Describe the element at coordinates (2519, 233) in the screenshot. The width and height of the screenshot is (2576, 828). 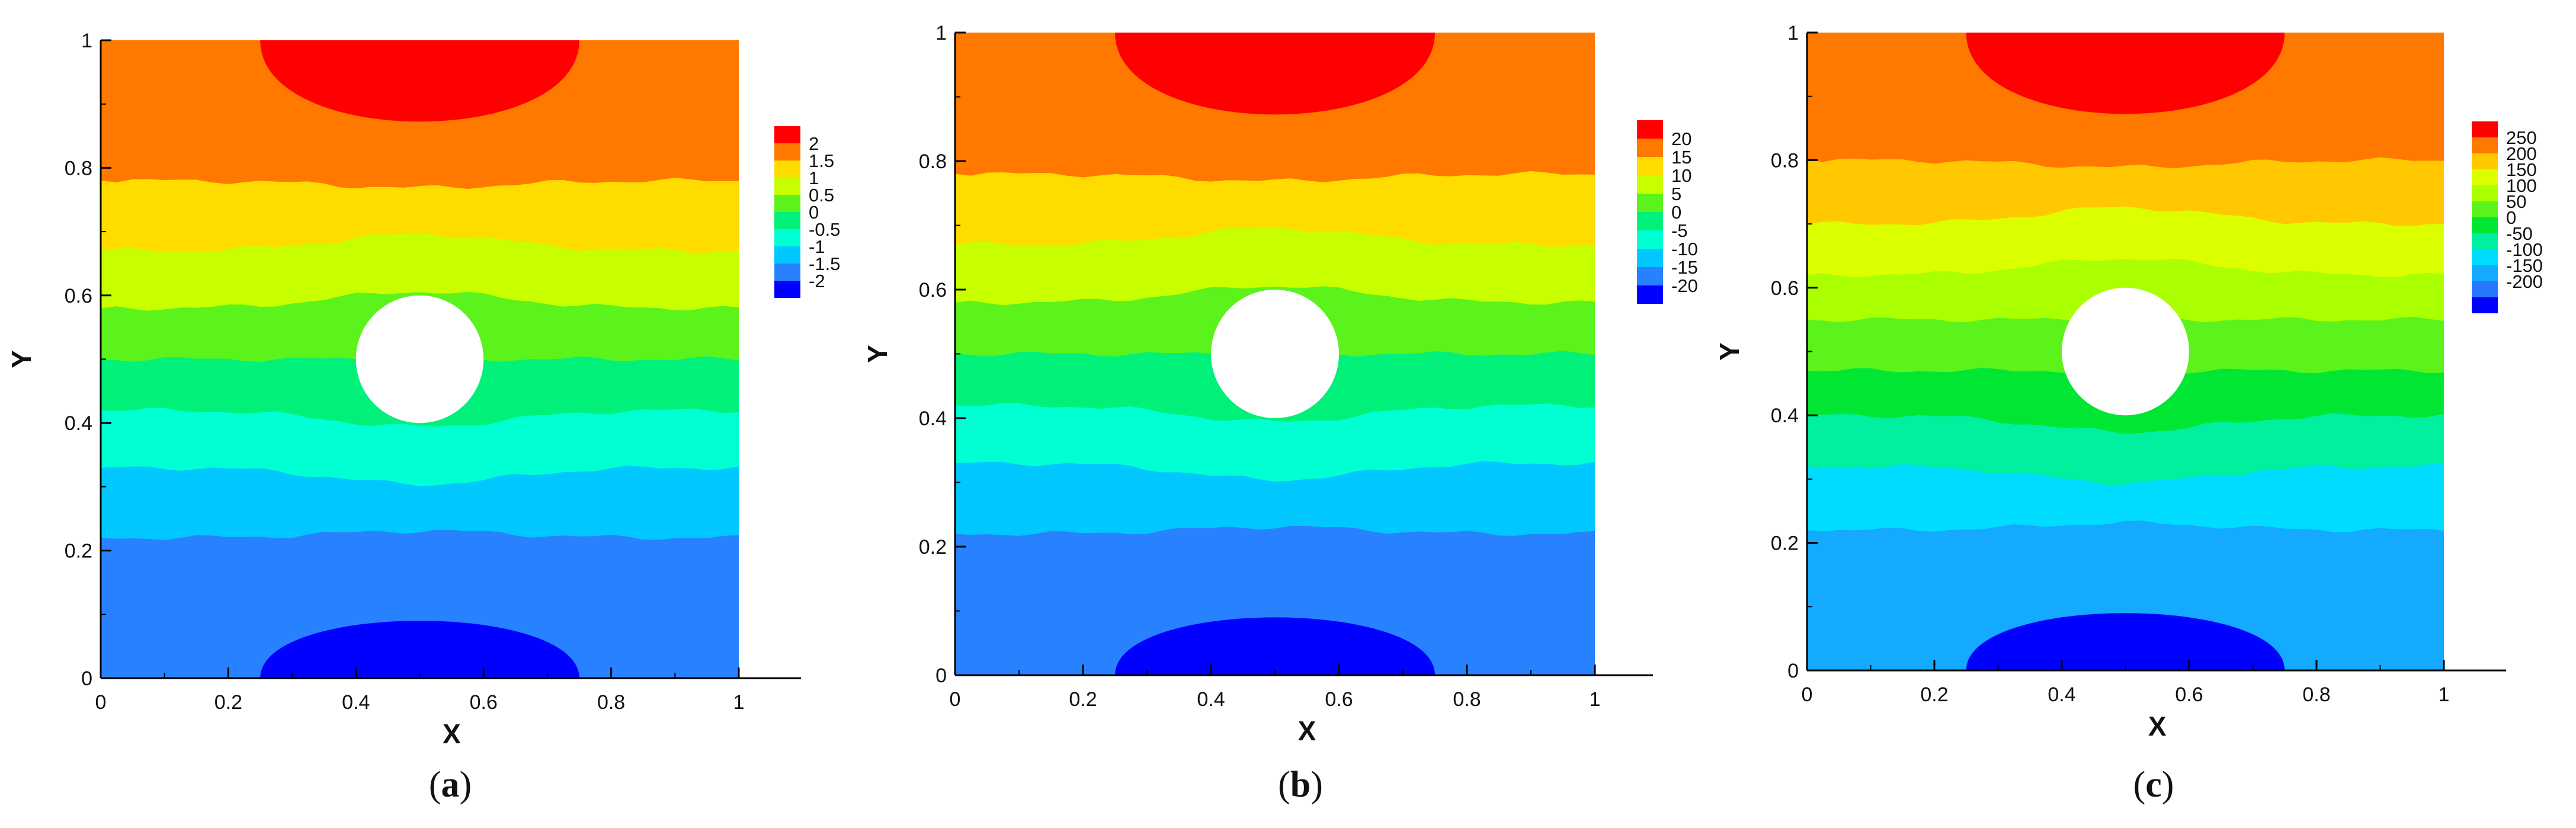
I see `legend-label: -50` at that location.